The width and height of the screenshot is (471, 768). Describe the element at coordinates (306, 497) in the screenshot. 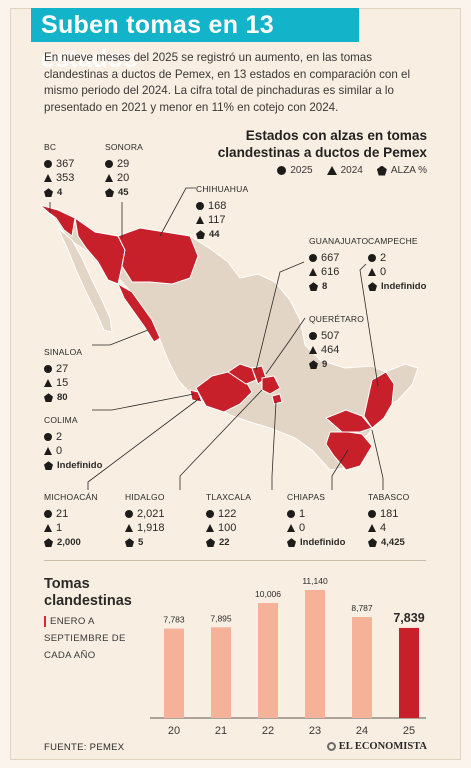

I see `state-name: CHIAPAS` at that location.